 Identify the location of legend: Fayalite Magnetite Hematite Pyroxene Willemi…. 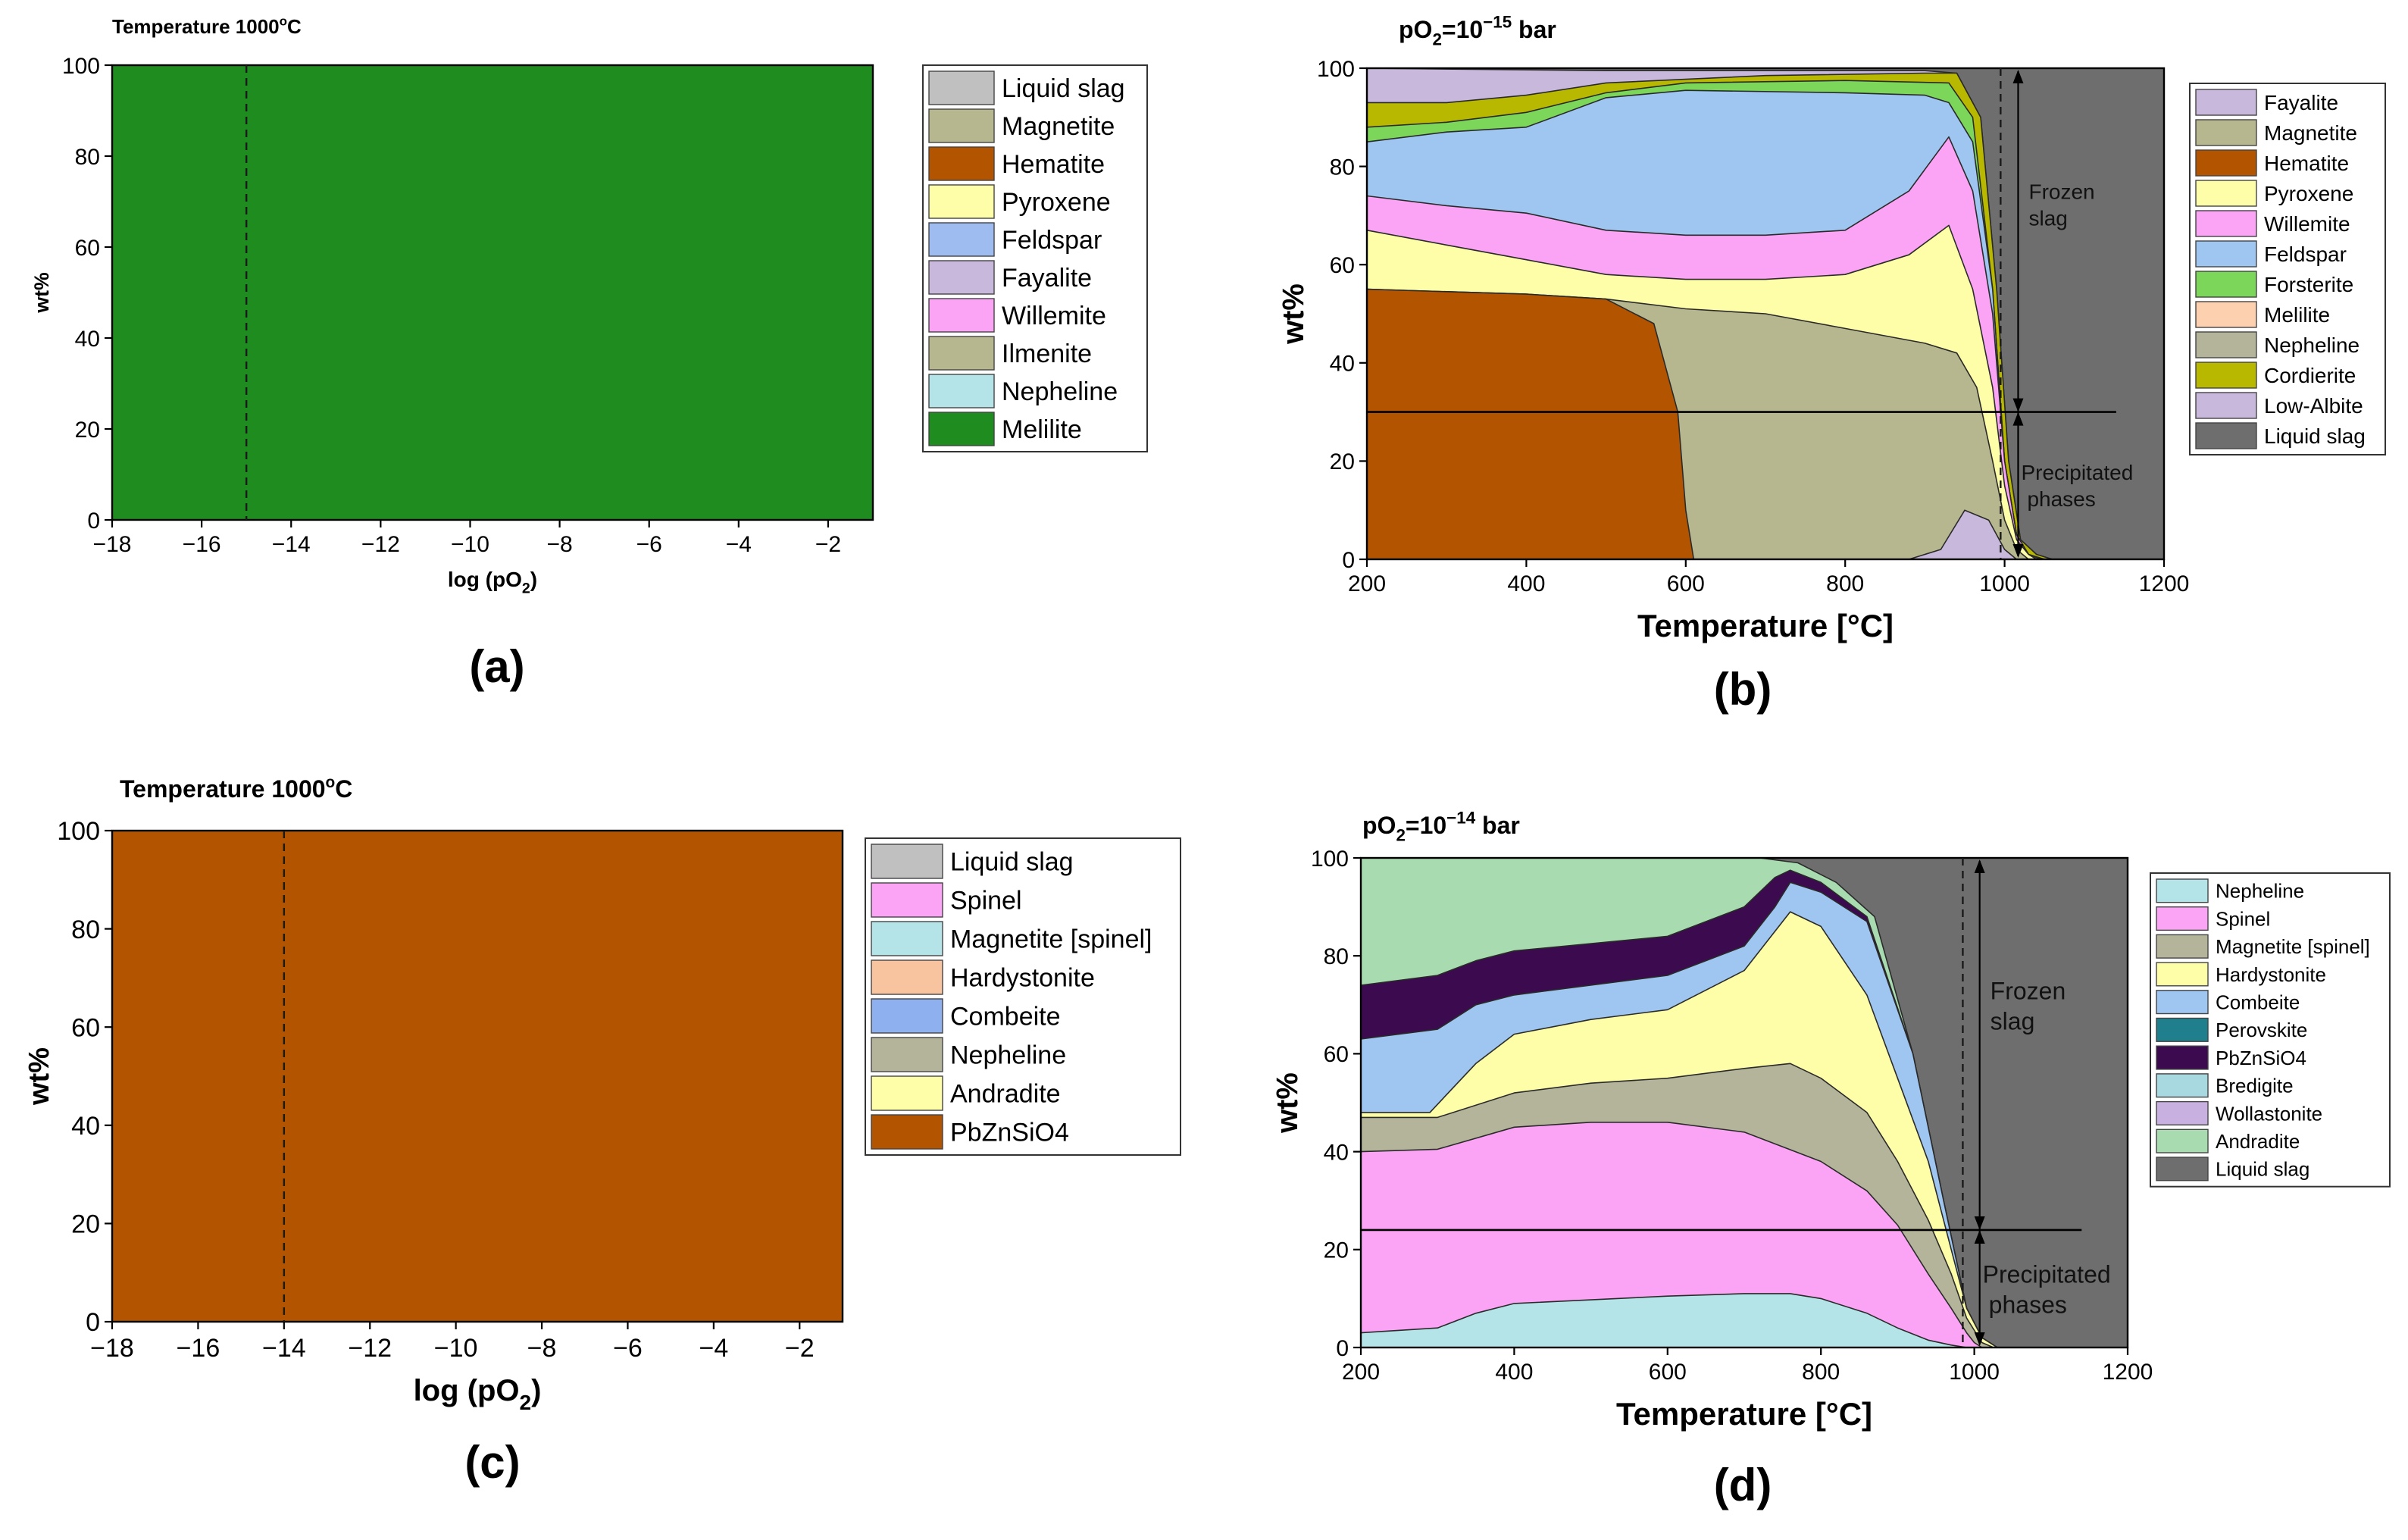
(2287, 269).